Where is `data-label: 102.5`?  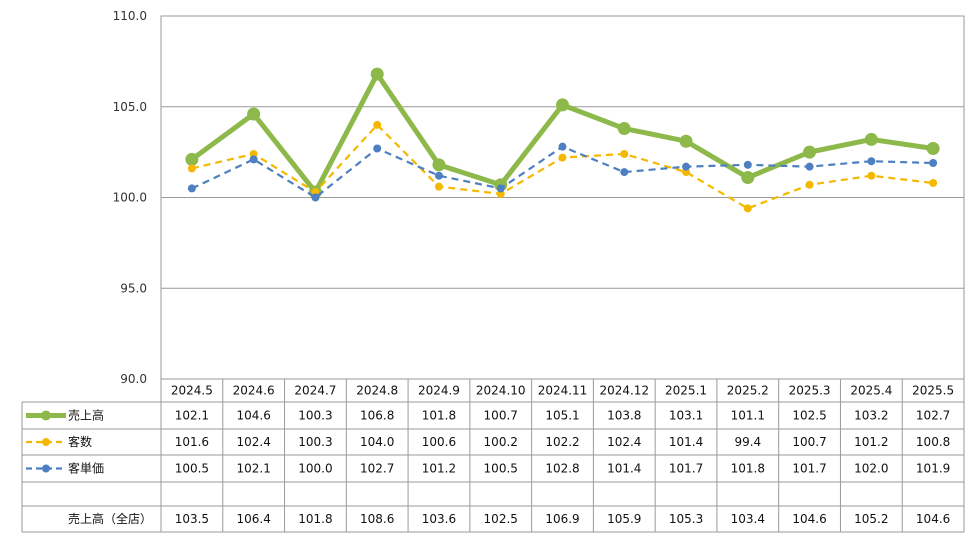
data-label: 102.5 is located at coordinates (809, 416).